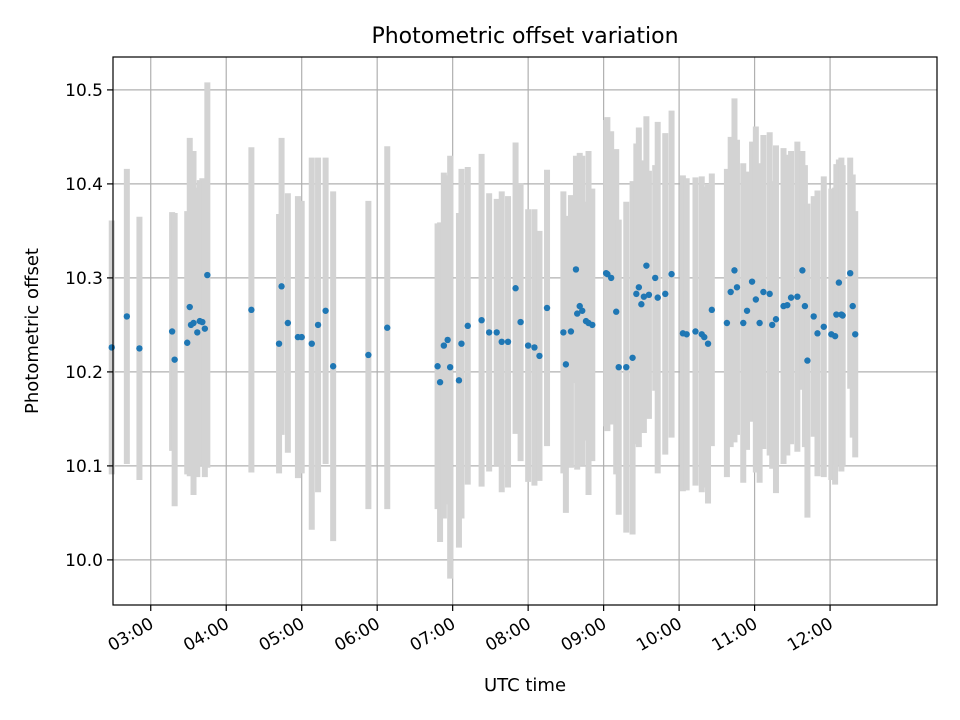 Image resolution: width=960 pixels, height=720 pixels. I want to click on y-axis-label: Photometric offset, so click(32, 331).